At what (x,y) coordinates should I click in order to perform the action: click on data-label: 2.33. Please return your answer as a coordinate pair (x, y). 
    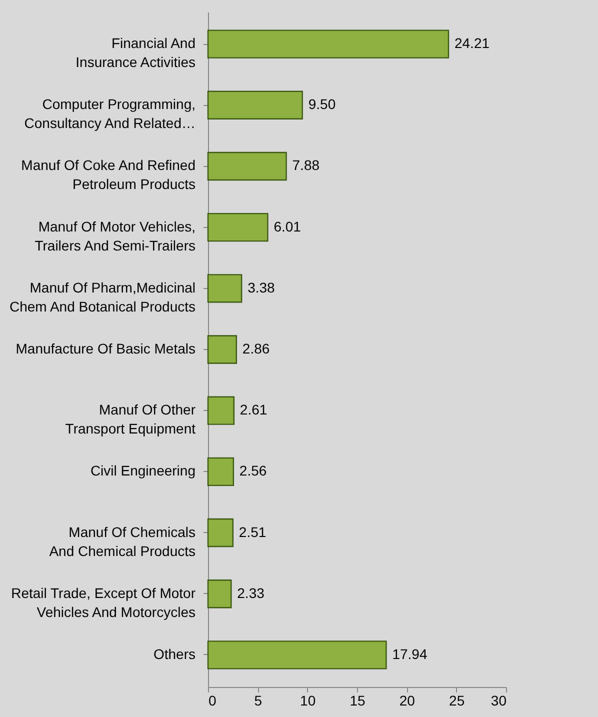
    Looking at the image, I should click on (251, 592).